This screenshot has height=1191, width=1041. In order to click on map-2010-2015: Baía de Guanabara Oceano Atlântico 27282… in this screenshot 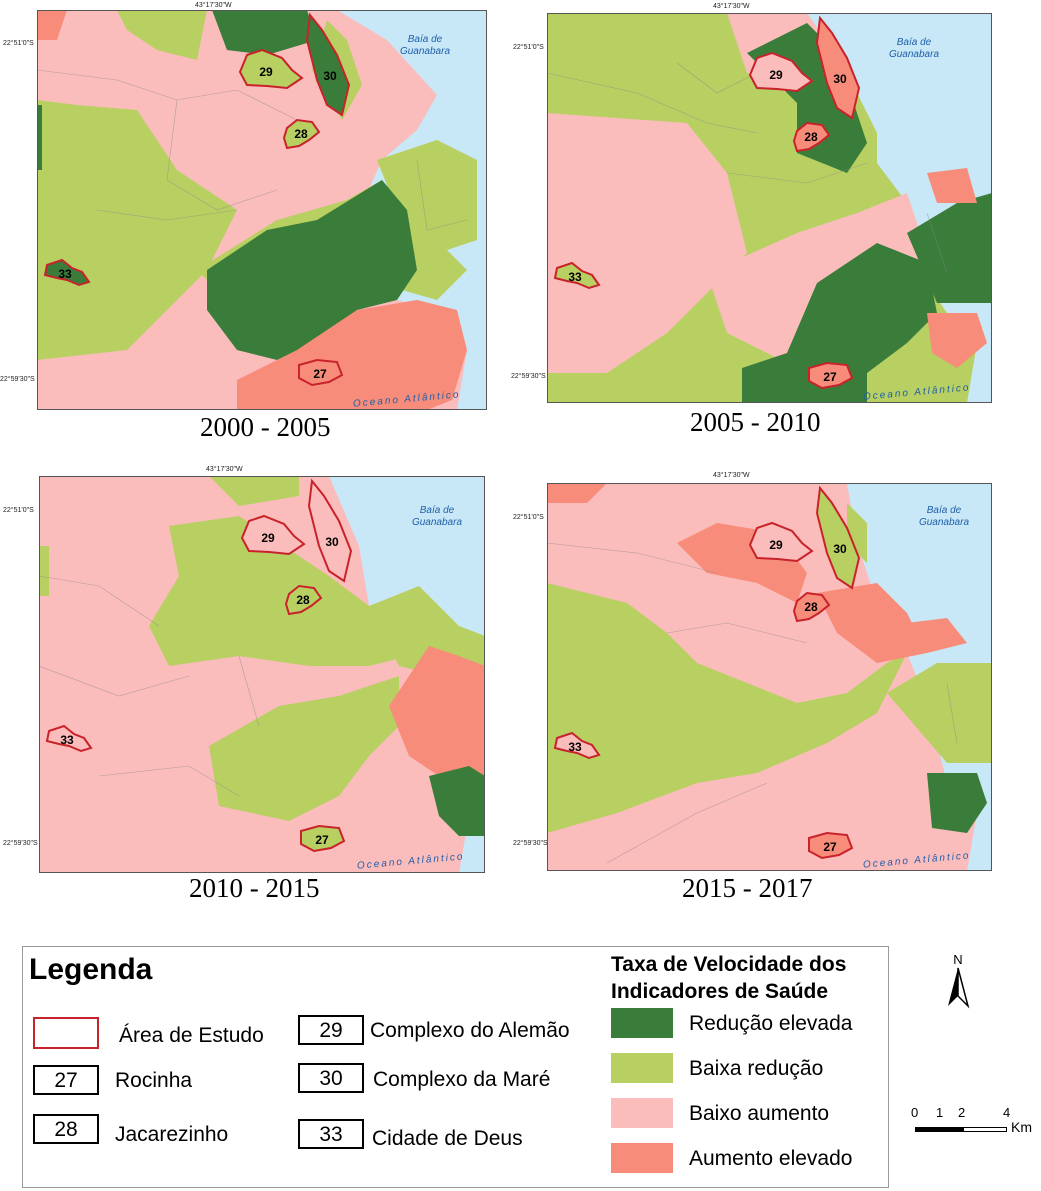, I will do `click(262, 674)`.